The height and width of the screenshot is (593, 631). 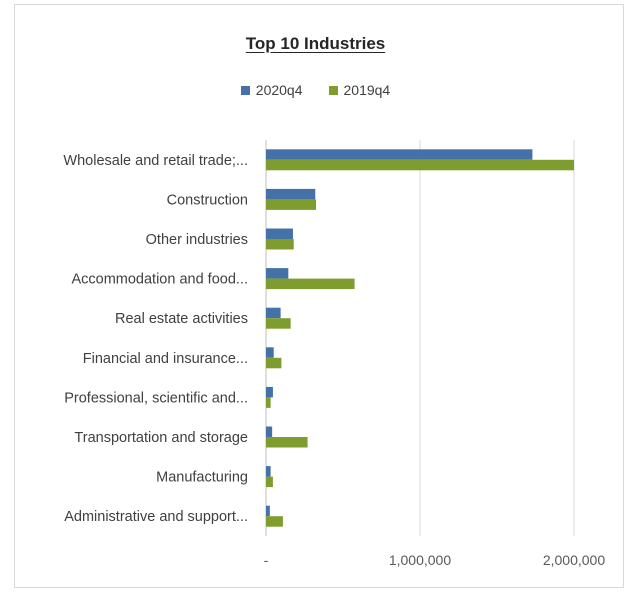 I want to click on legend-item-2020q4: 2020q4, so click(x=271, y=90).